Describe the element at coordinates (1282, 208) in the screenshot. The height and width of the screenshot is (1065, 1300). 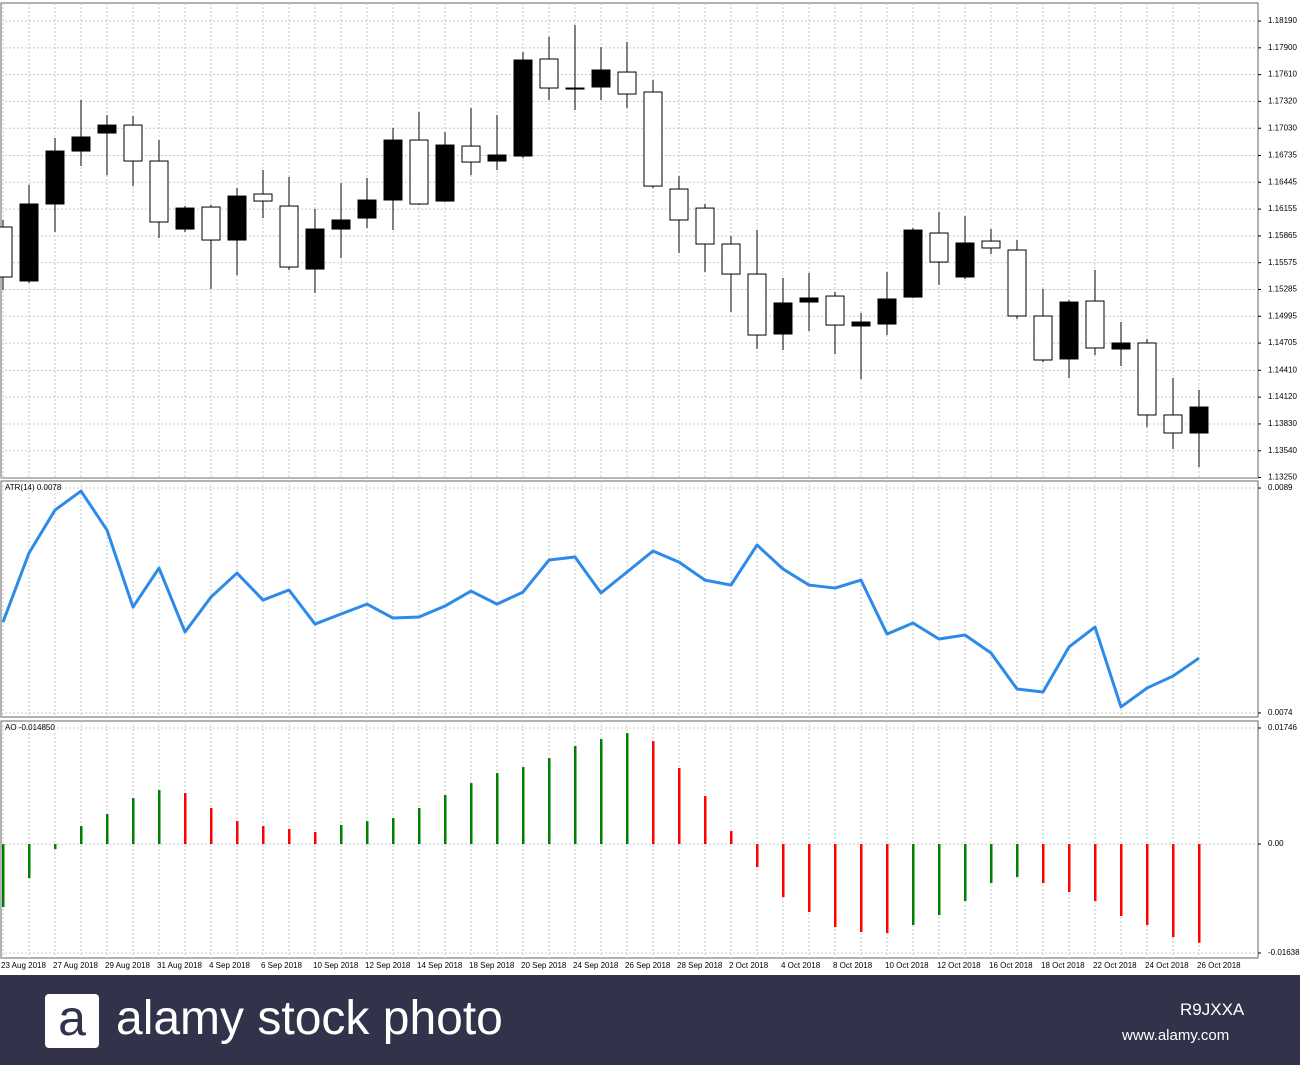
I see `y-tick-label: 1.16155` at that location.